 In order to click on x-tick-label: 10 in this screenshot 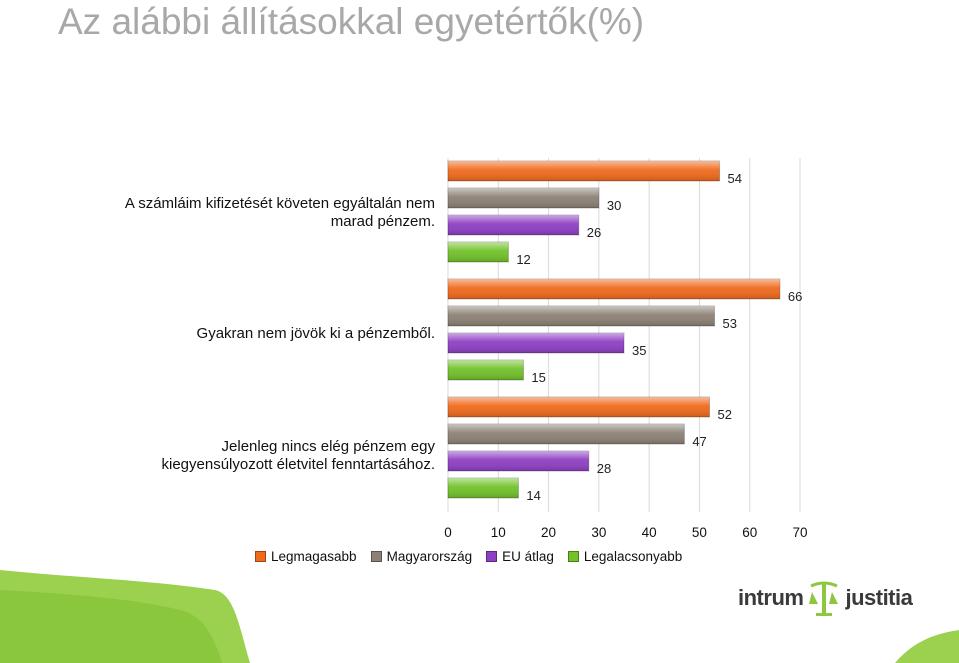, I will do `click(498, 532)`.